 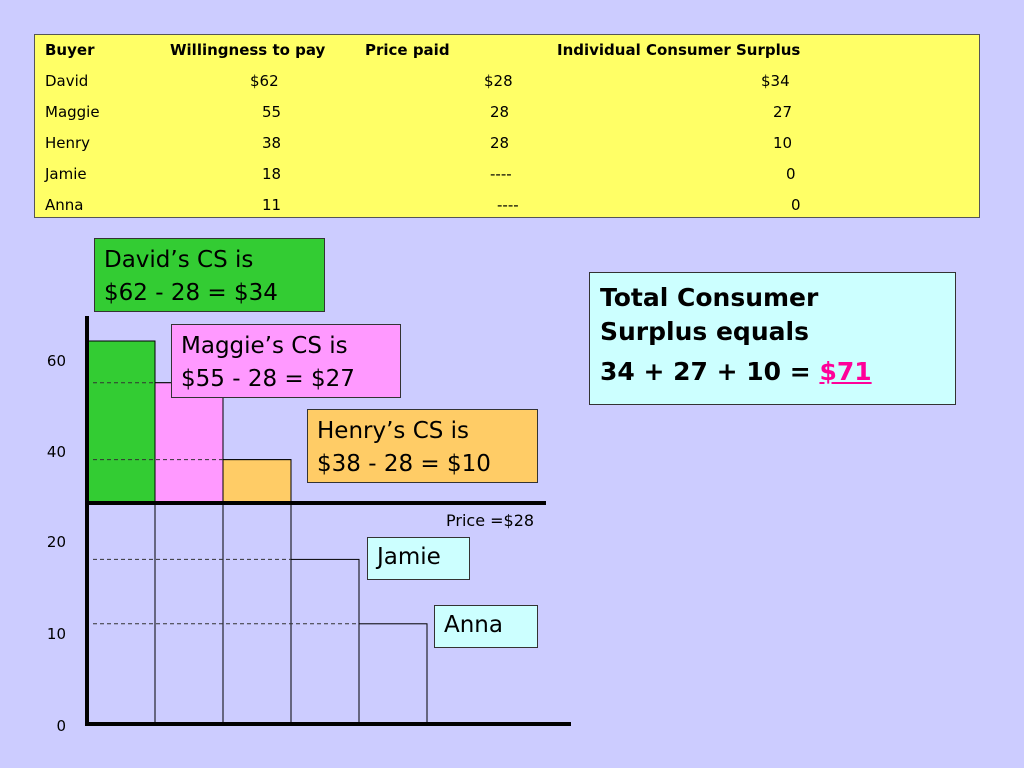 I want to click on cell-willingness: 38, so click(x=272, y=143).